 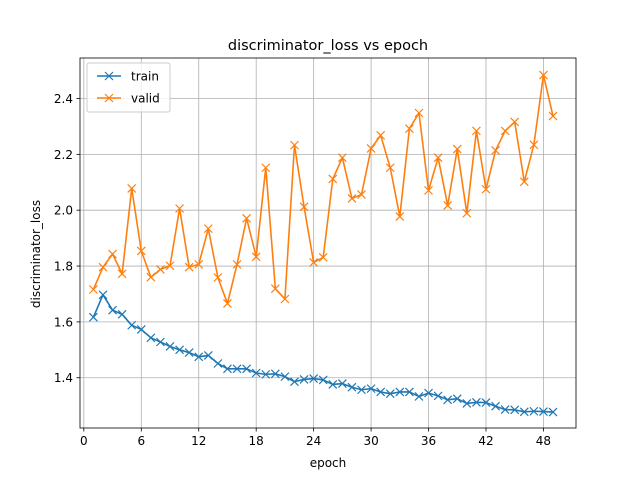 What do you see at coordinates (428, 441) in the screenshot?
I see `x-tick-label: 36` at bounding box center [428, 441].